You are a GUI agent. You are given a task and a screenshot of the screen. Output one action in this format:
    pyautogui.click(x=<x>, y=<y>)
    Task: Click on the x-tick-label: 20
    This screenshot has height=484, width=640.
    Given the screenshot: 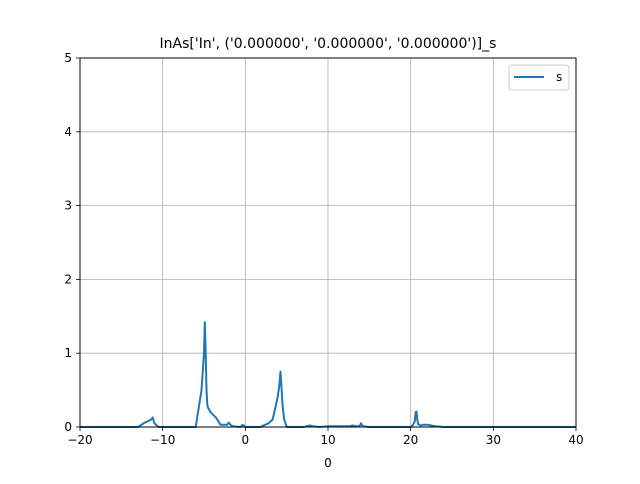 What is the action you would take?
    pyautogui.click(x=410, y=440)
    